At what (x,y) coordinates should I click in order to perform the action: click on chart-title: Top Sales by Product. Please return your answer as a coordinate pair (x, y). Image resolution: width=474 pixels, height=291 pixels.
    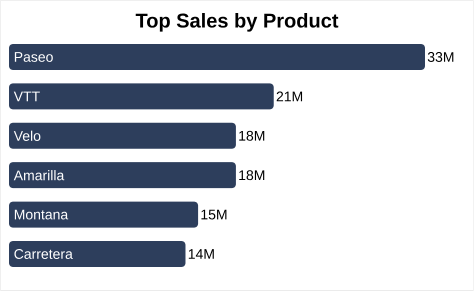
    Looking at the image, I should click on (237, 22).